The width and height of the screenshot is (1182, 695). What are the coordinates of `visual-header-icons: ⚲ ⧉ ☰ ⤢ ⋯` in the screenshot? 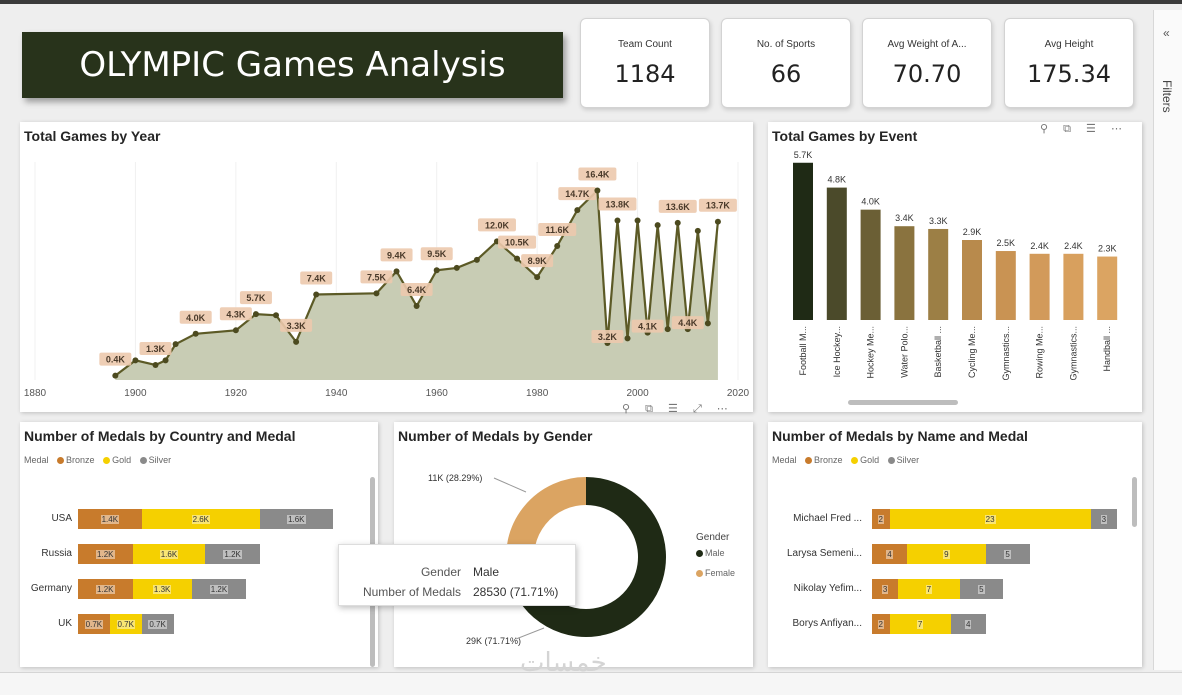 It's located at (678, 409).